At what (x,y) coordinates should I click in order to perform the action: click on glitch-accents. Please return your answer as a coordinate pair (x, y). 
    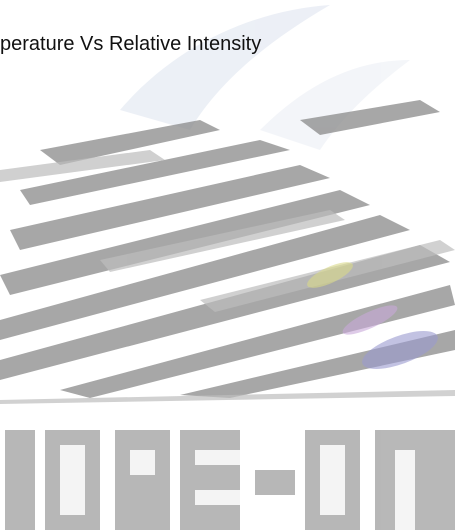
    Looking at the image, I should click on (372, 315).